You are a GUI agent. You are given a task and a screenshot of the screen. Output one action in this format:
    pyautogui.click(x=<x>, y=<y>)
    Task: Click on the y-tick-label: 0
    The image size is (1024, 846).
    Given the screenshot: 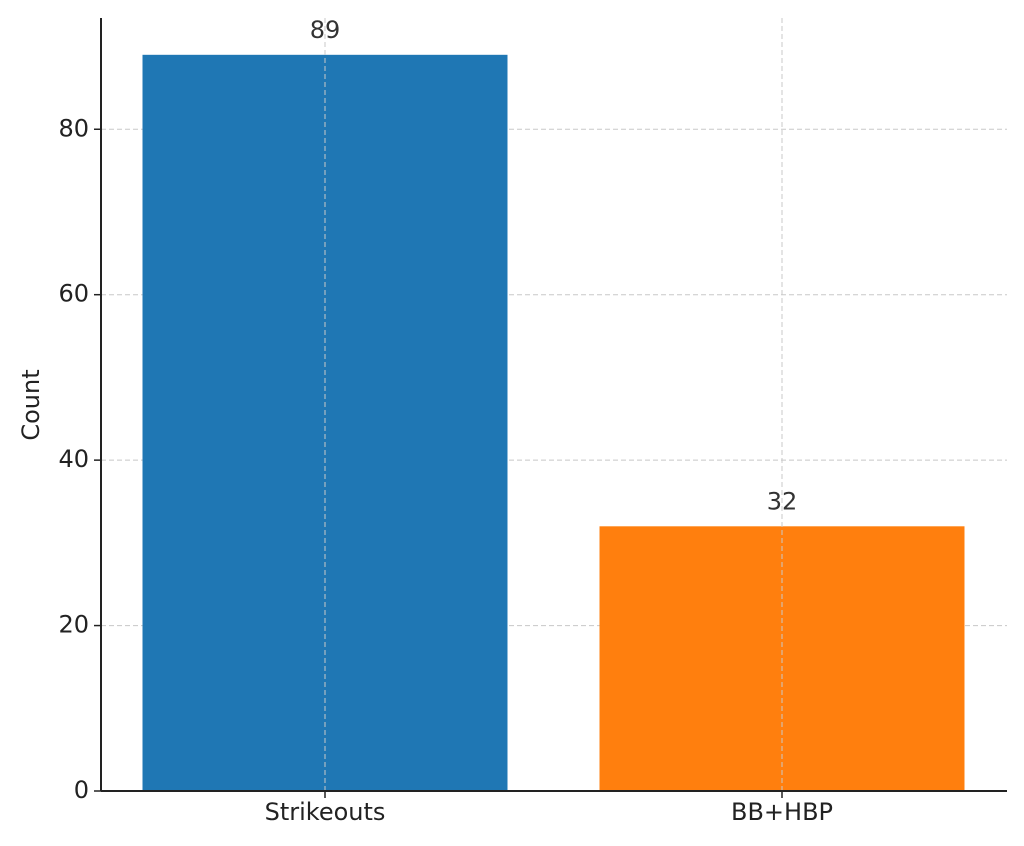 What is the action you would take?
    pyautogui.click(x=81, y=790)
    